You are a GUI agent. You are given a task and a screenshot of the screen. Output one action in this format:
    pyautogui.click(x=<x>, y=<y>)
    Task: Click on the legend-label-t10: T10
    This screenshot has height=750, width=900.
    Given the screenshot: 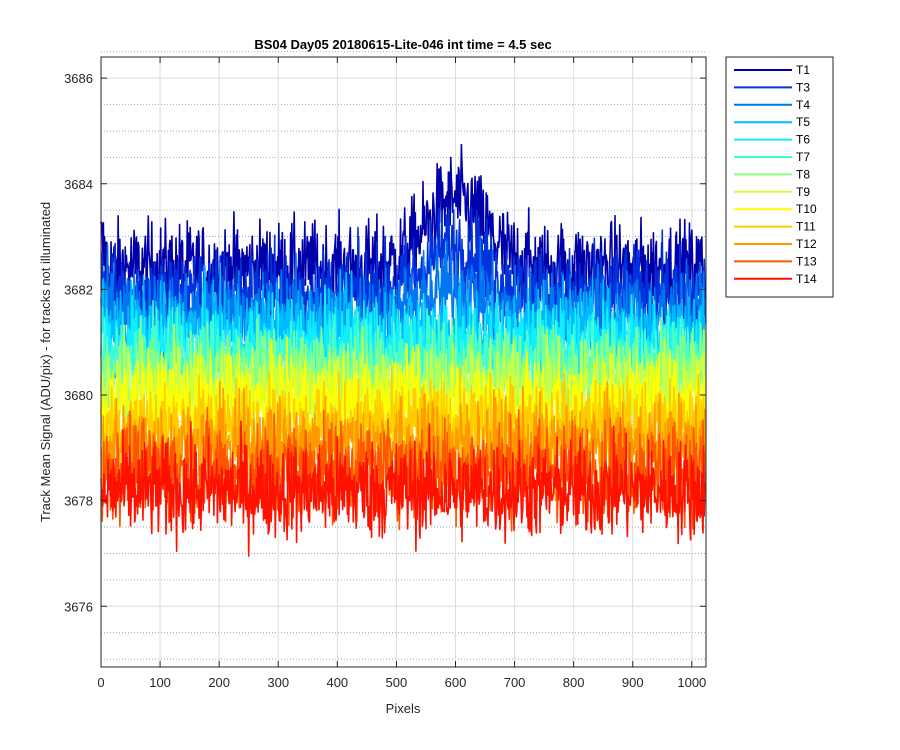 What is the action you would take?
    pyautogui.click(x=806, y=209)
    